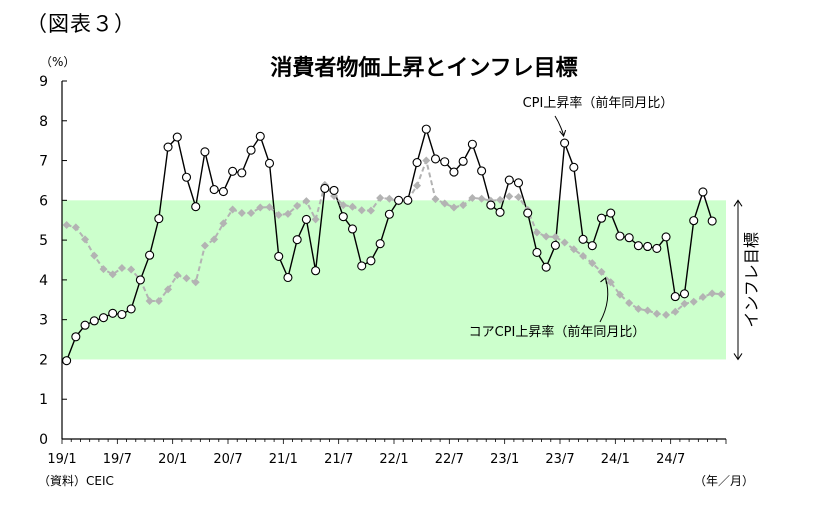 This screenshot has width=818, height=523. What do you see at coordinates (393, 459) in the screenshot?
I see `x-tick-label: 22/1` at bounding box center [393, 459].